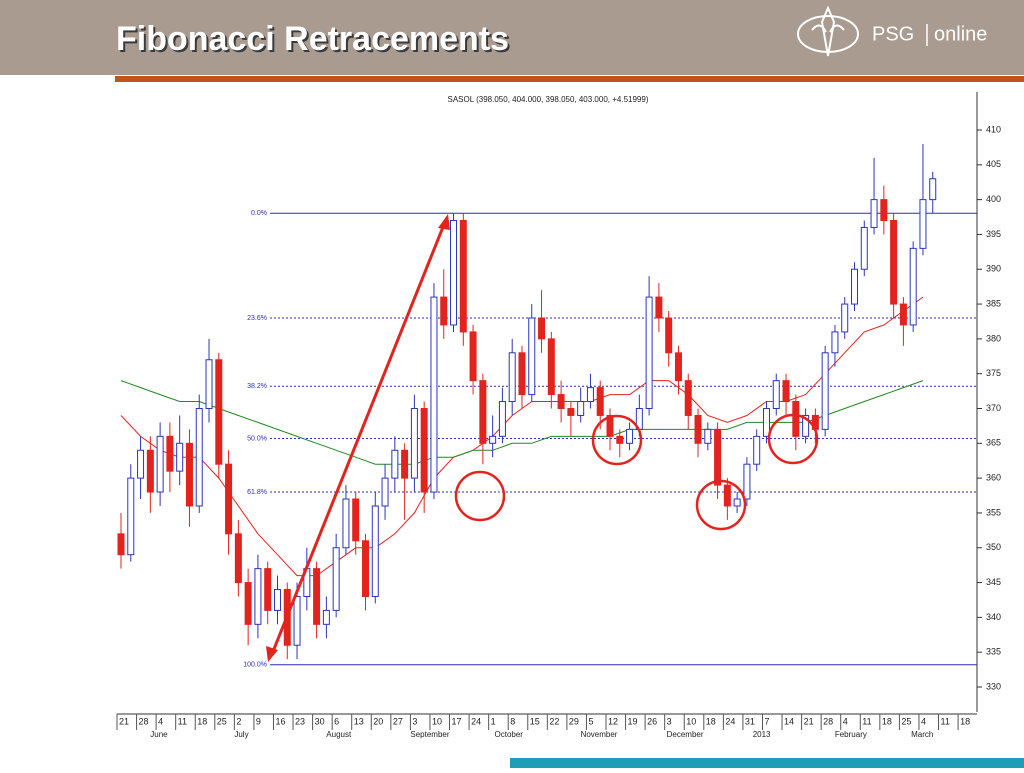  I want to click on y-tick-label: 335, so click(993, 652).